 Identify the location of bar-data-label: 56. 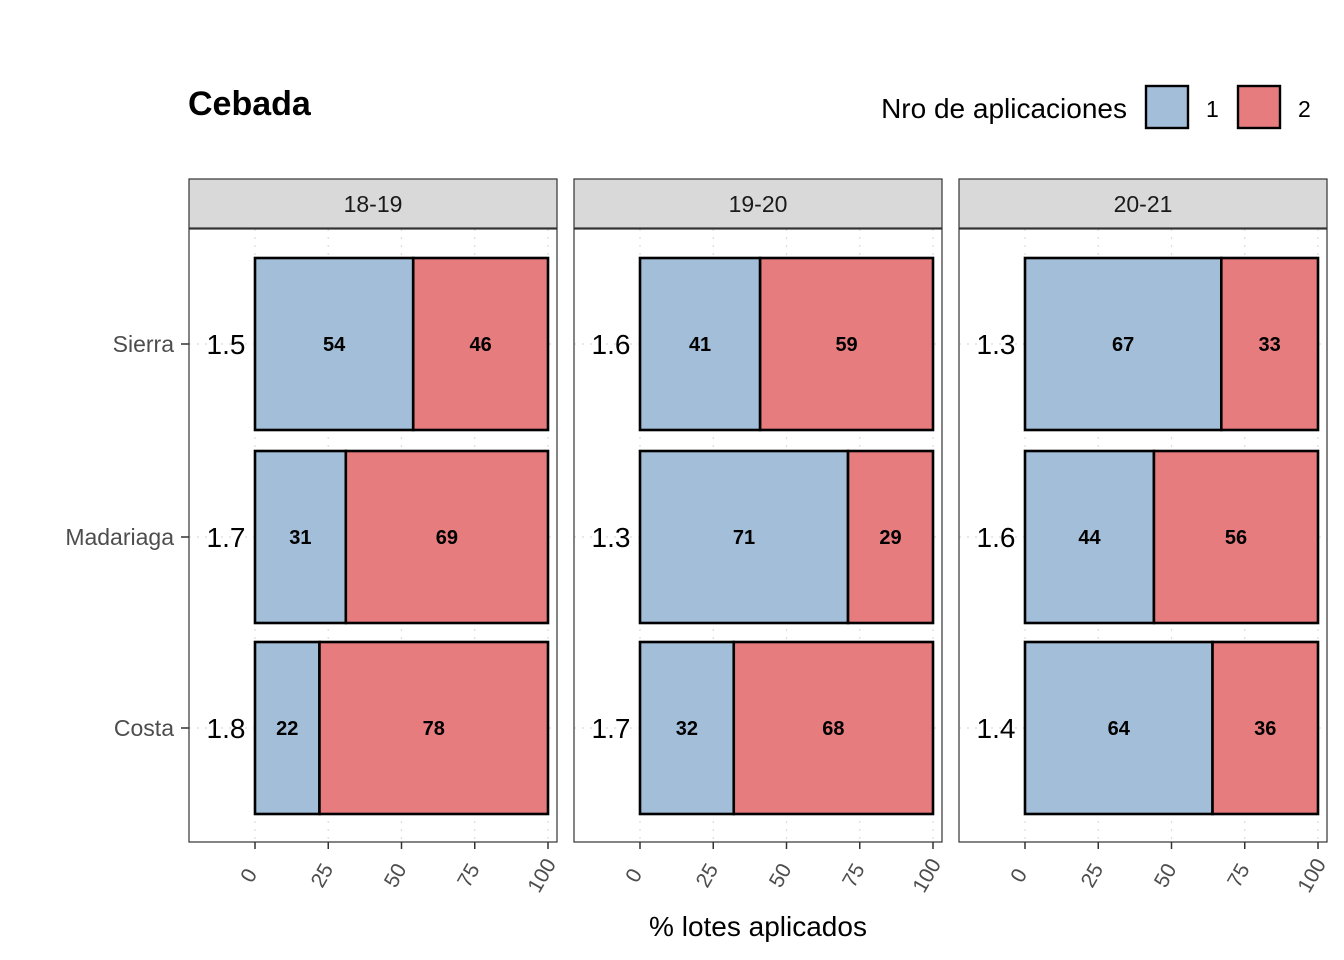
(1236, 538).